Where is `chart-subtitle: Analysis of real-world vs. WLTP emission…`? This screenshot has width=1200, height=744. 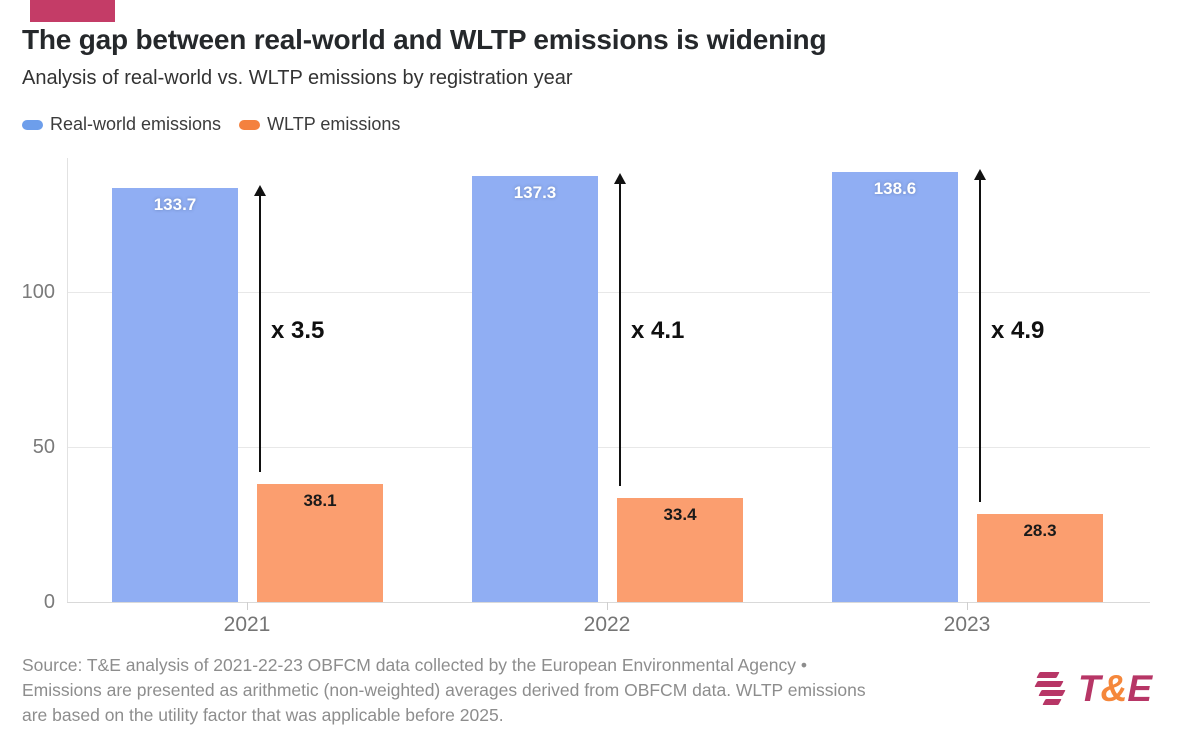 chart-subtitle: Analysis of real-world vs. WLTP emission… is located at coordinates (297, 78).